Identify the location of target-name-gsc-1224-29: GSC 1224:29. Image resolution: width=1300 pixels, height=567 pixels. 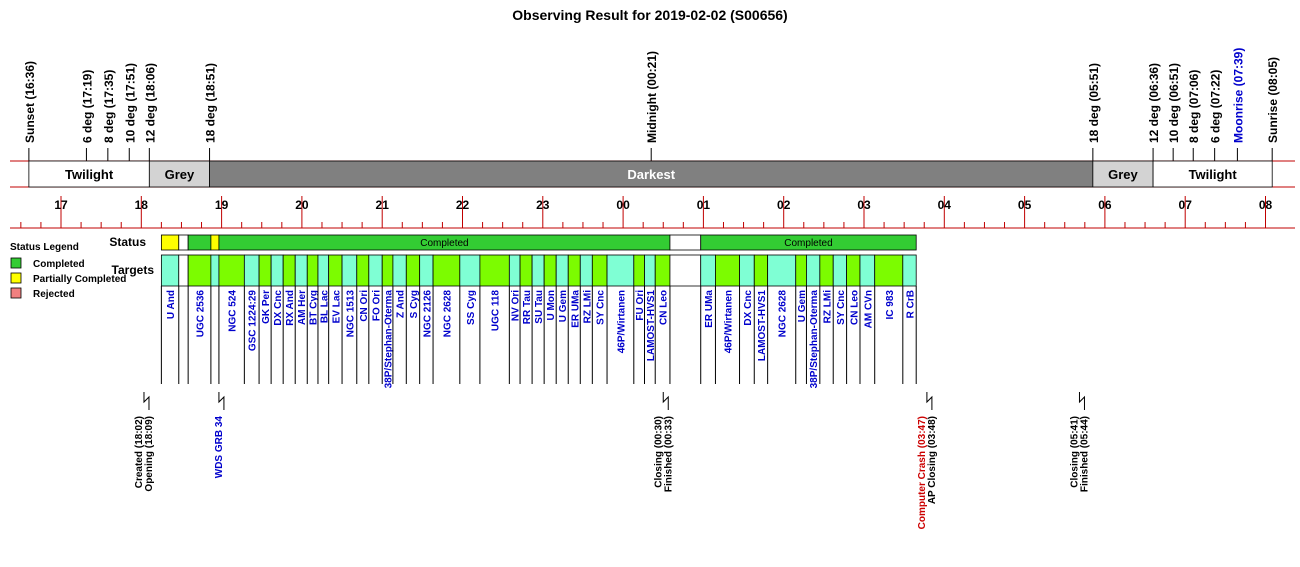
(253, 321).